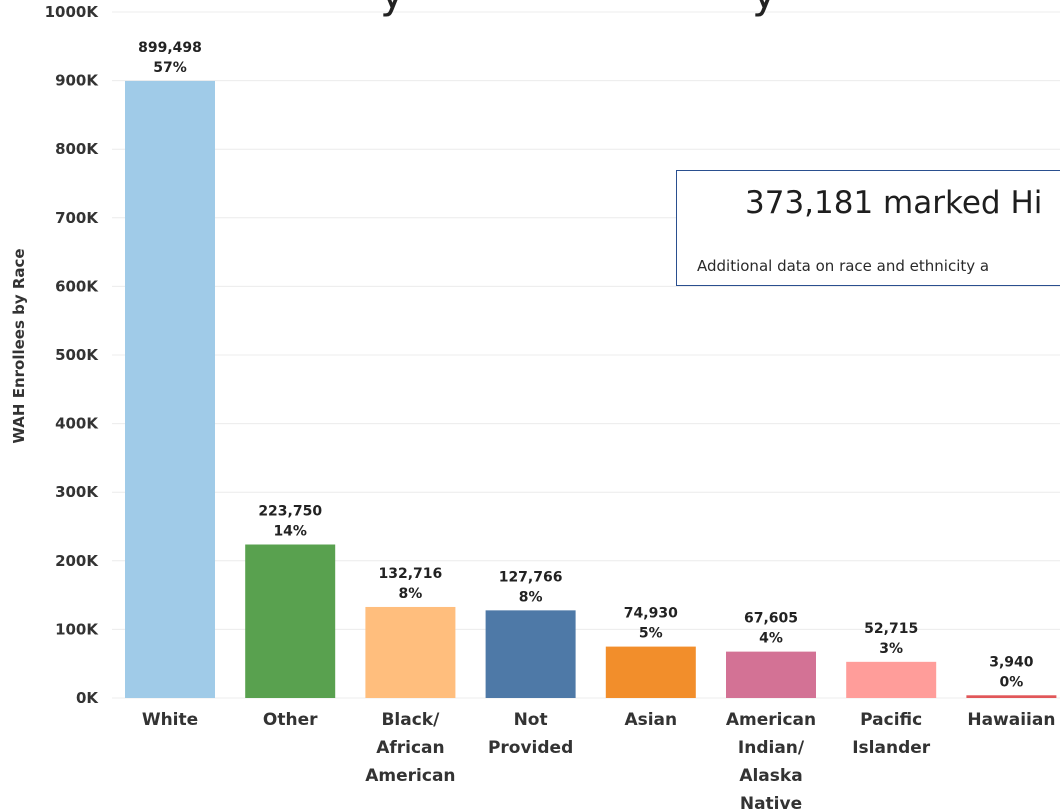 The height and width of the screenshot is (812, 1060). Describe the element at coordinates (770, 776) in the screenshot. I see `x-category-label: Alaska` at that location.